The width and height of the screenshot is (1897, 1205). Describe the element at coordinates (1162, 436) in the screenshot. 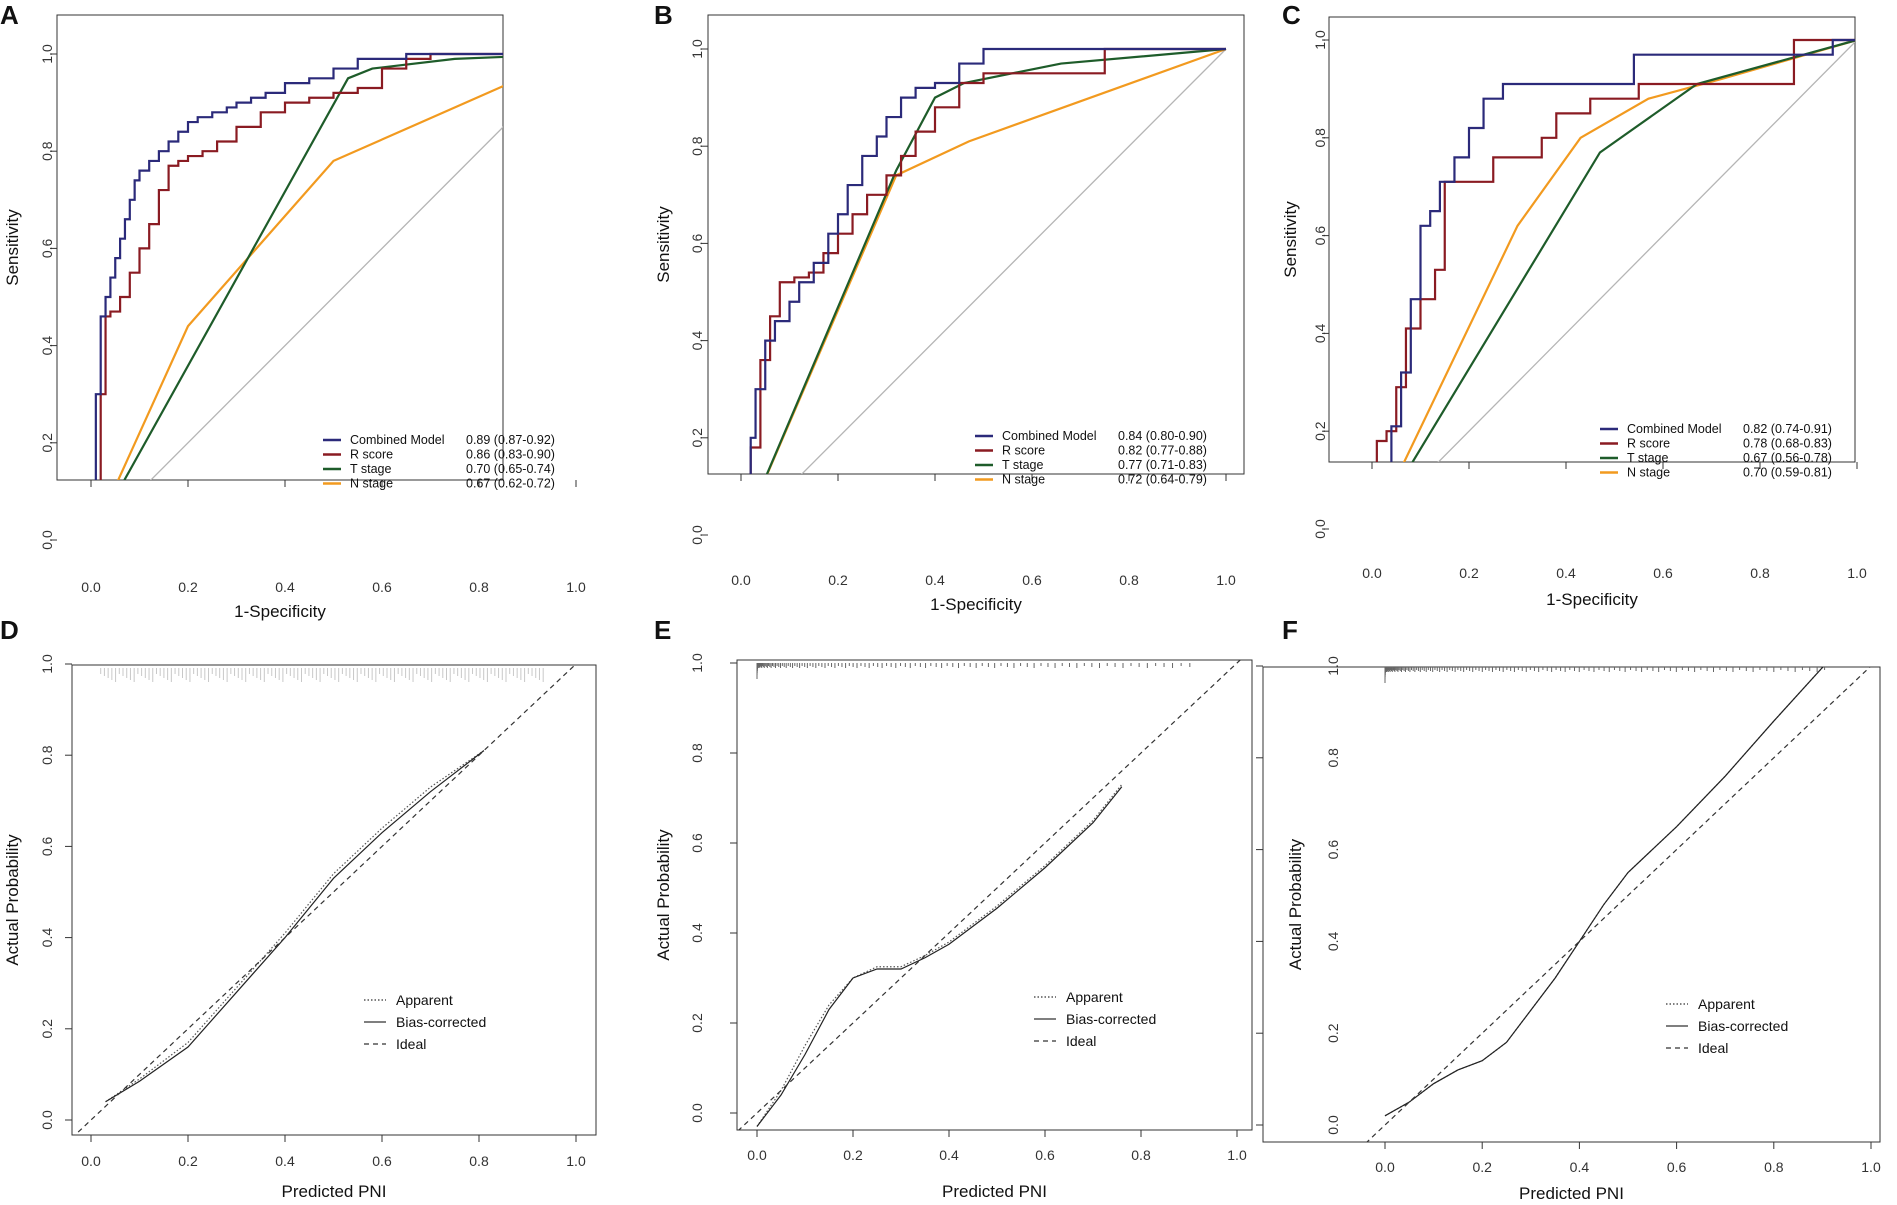

I see `legend-auc: 0.84 (0.80-0.90)` at that location.